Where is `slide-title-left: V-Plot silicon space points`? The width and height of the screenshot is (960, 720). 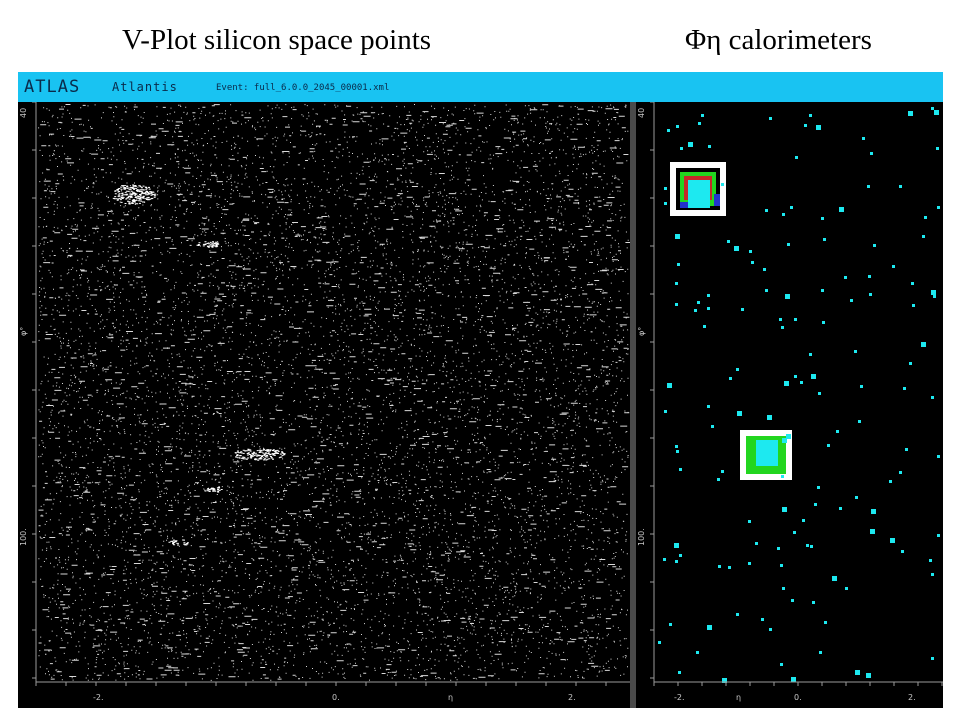
slide-title-left: V-Plot silicon space points is located at coordinates (277, 40).